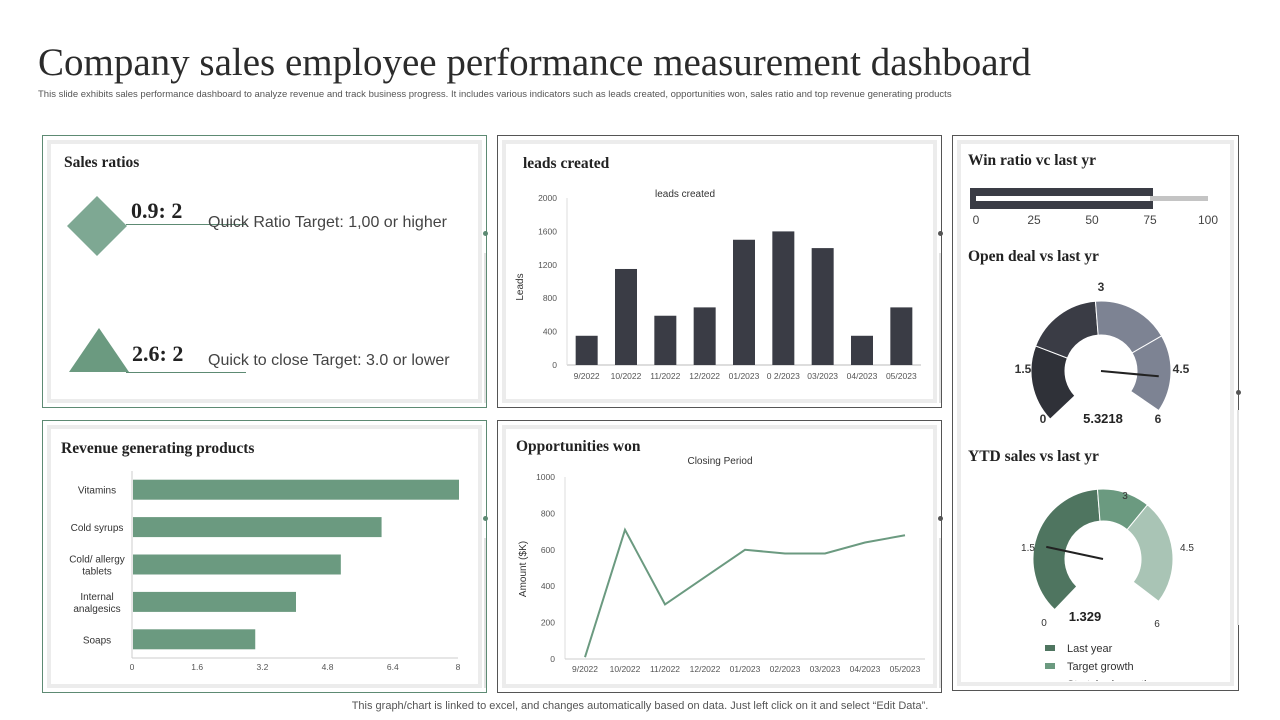 This screenshot has width=1280, height=720. I want to click on quick-ratio-value: 0.9: 2, so click(157, 210).